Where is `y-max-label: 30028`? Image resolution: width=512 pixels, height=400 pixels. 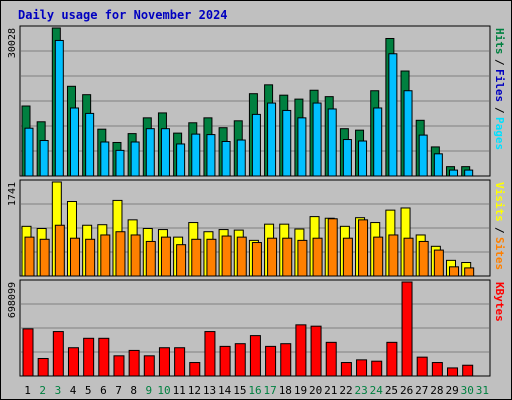
y-max-label: 30028 is located at coordinates (12, 43).